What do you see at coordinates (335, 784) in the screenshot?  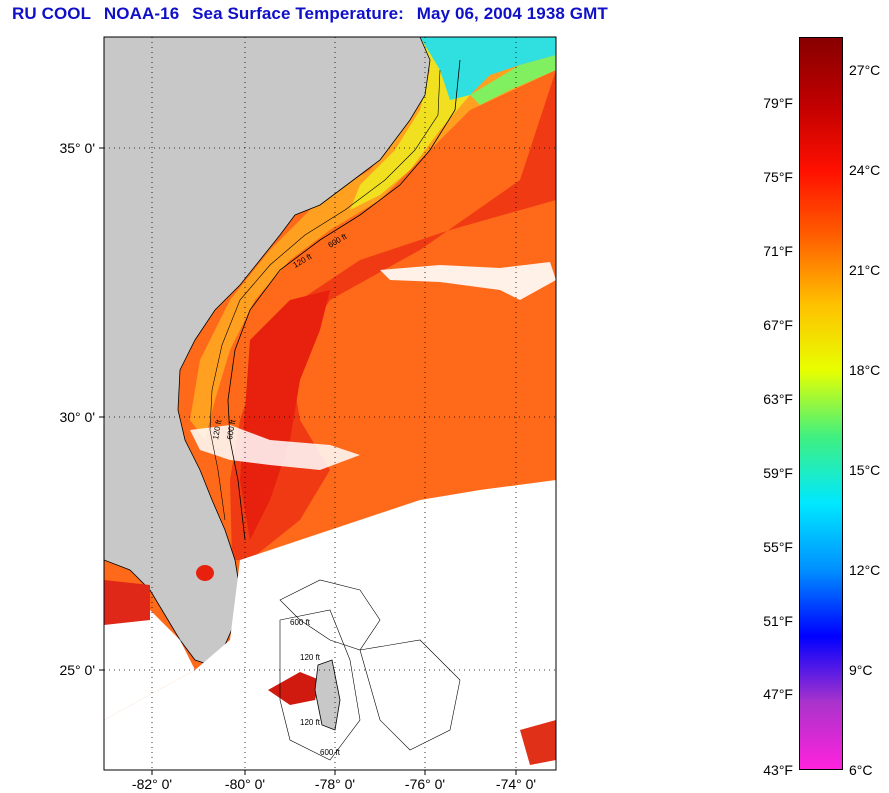 I see `lon-label-78: -78° 0'` at bounding box center [335, 784].